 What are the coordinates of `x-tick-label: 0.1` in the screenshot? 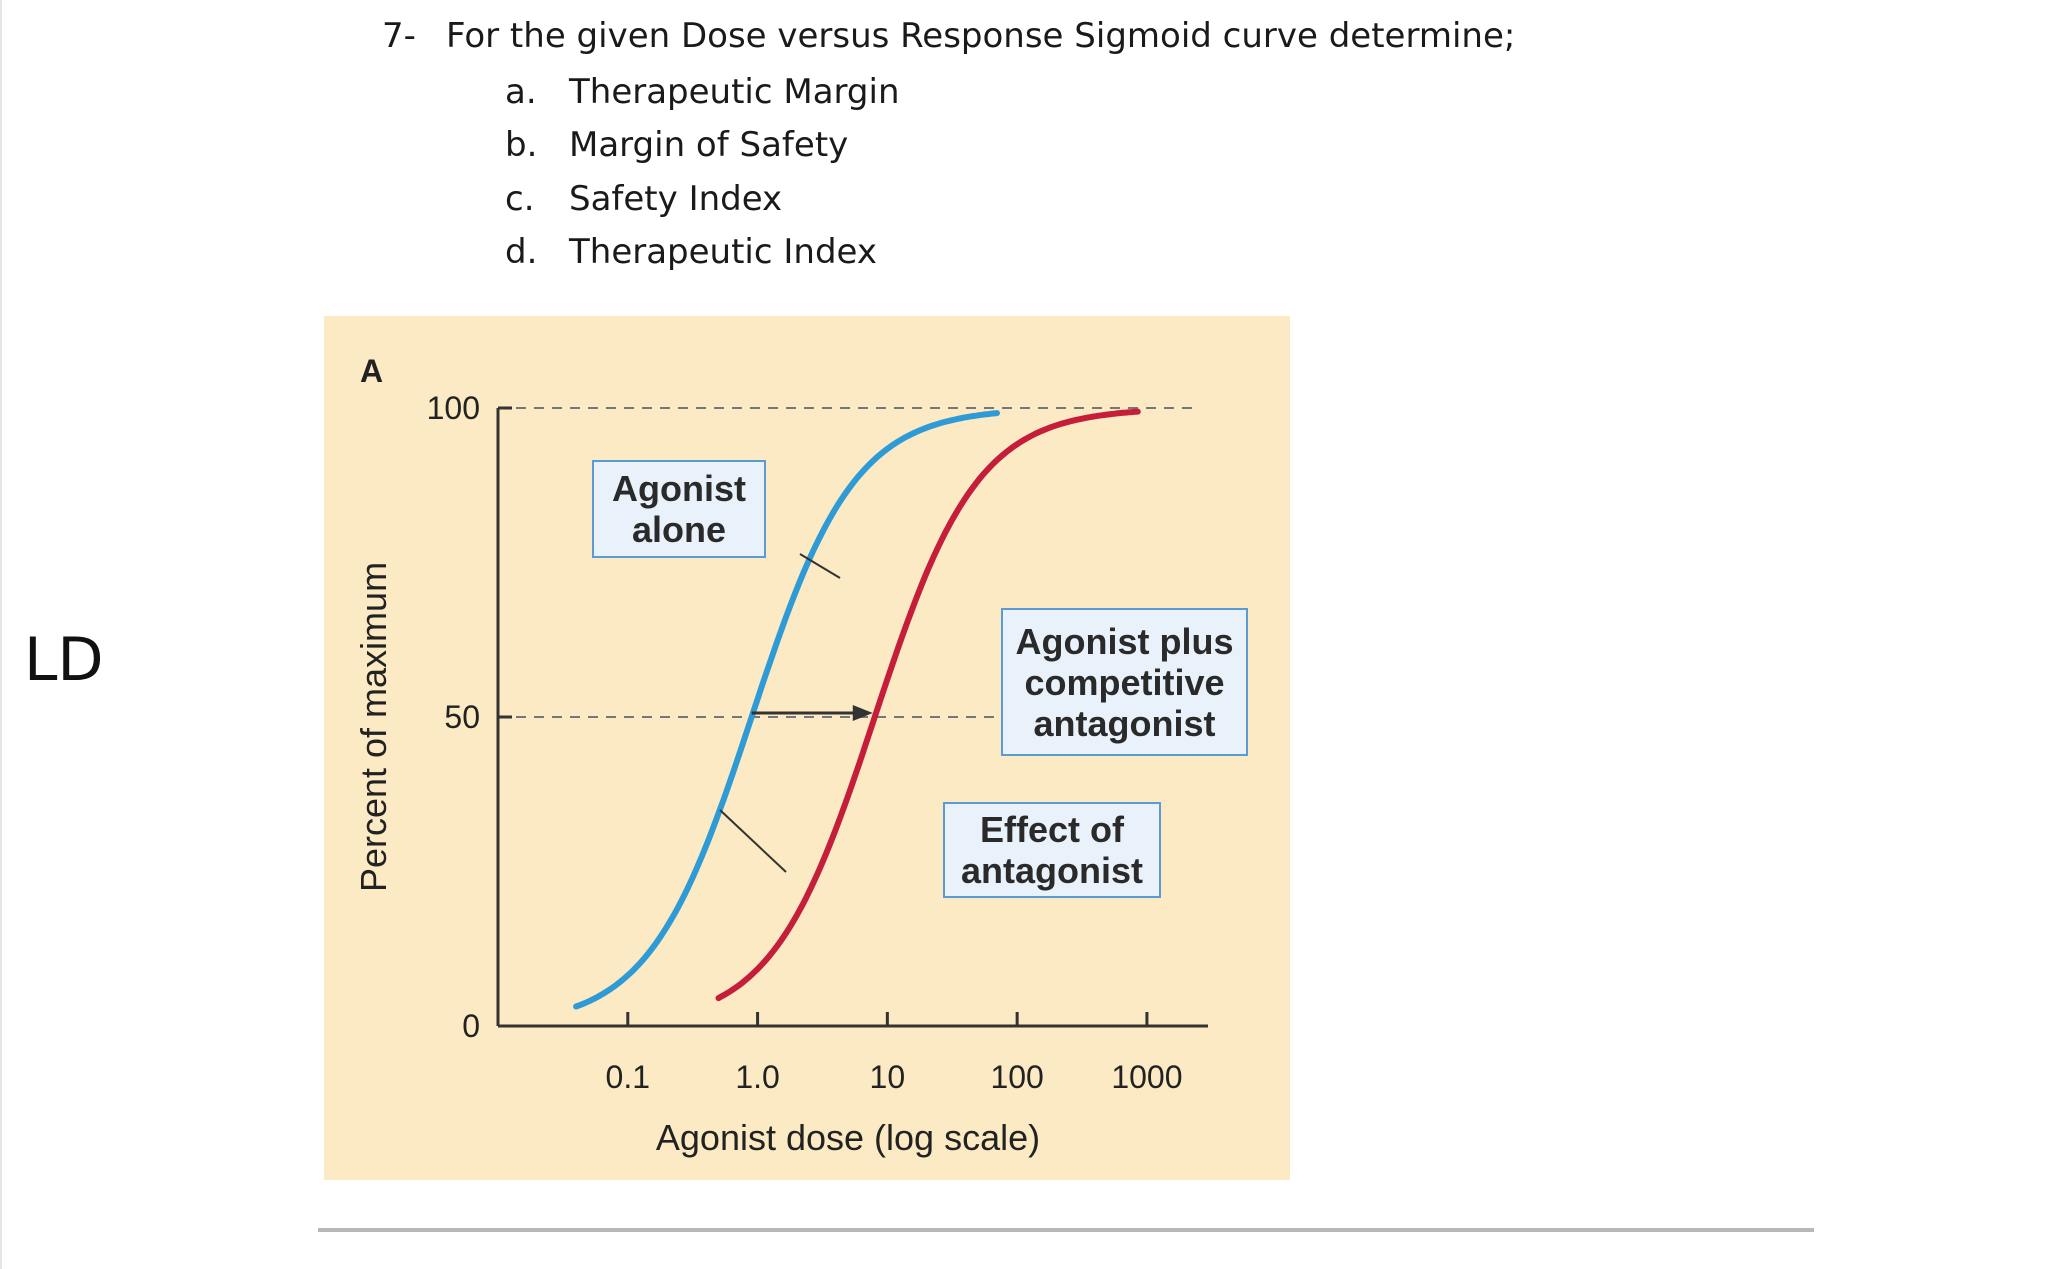 It's located at (628, 1077).